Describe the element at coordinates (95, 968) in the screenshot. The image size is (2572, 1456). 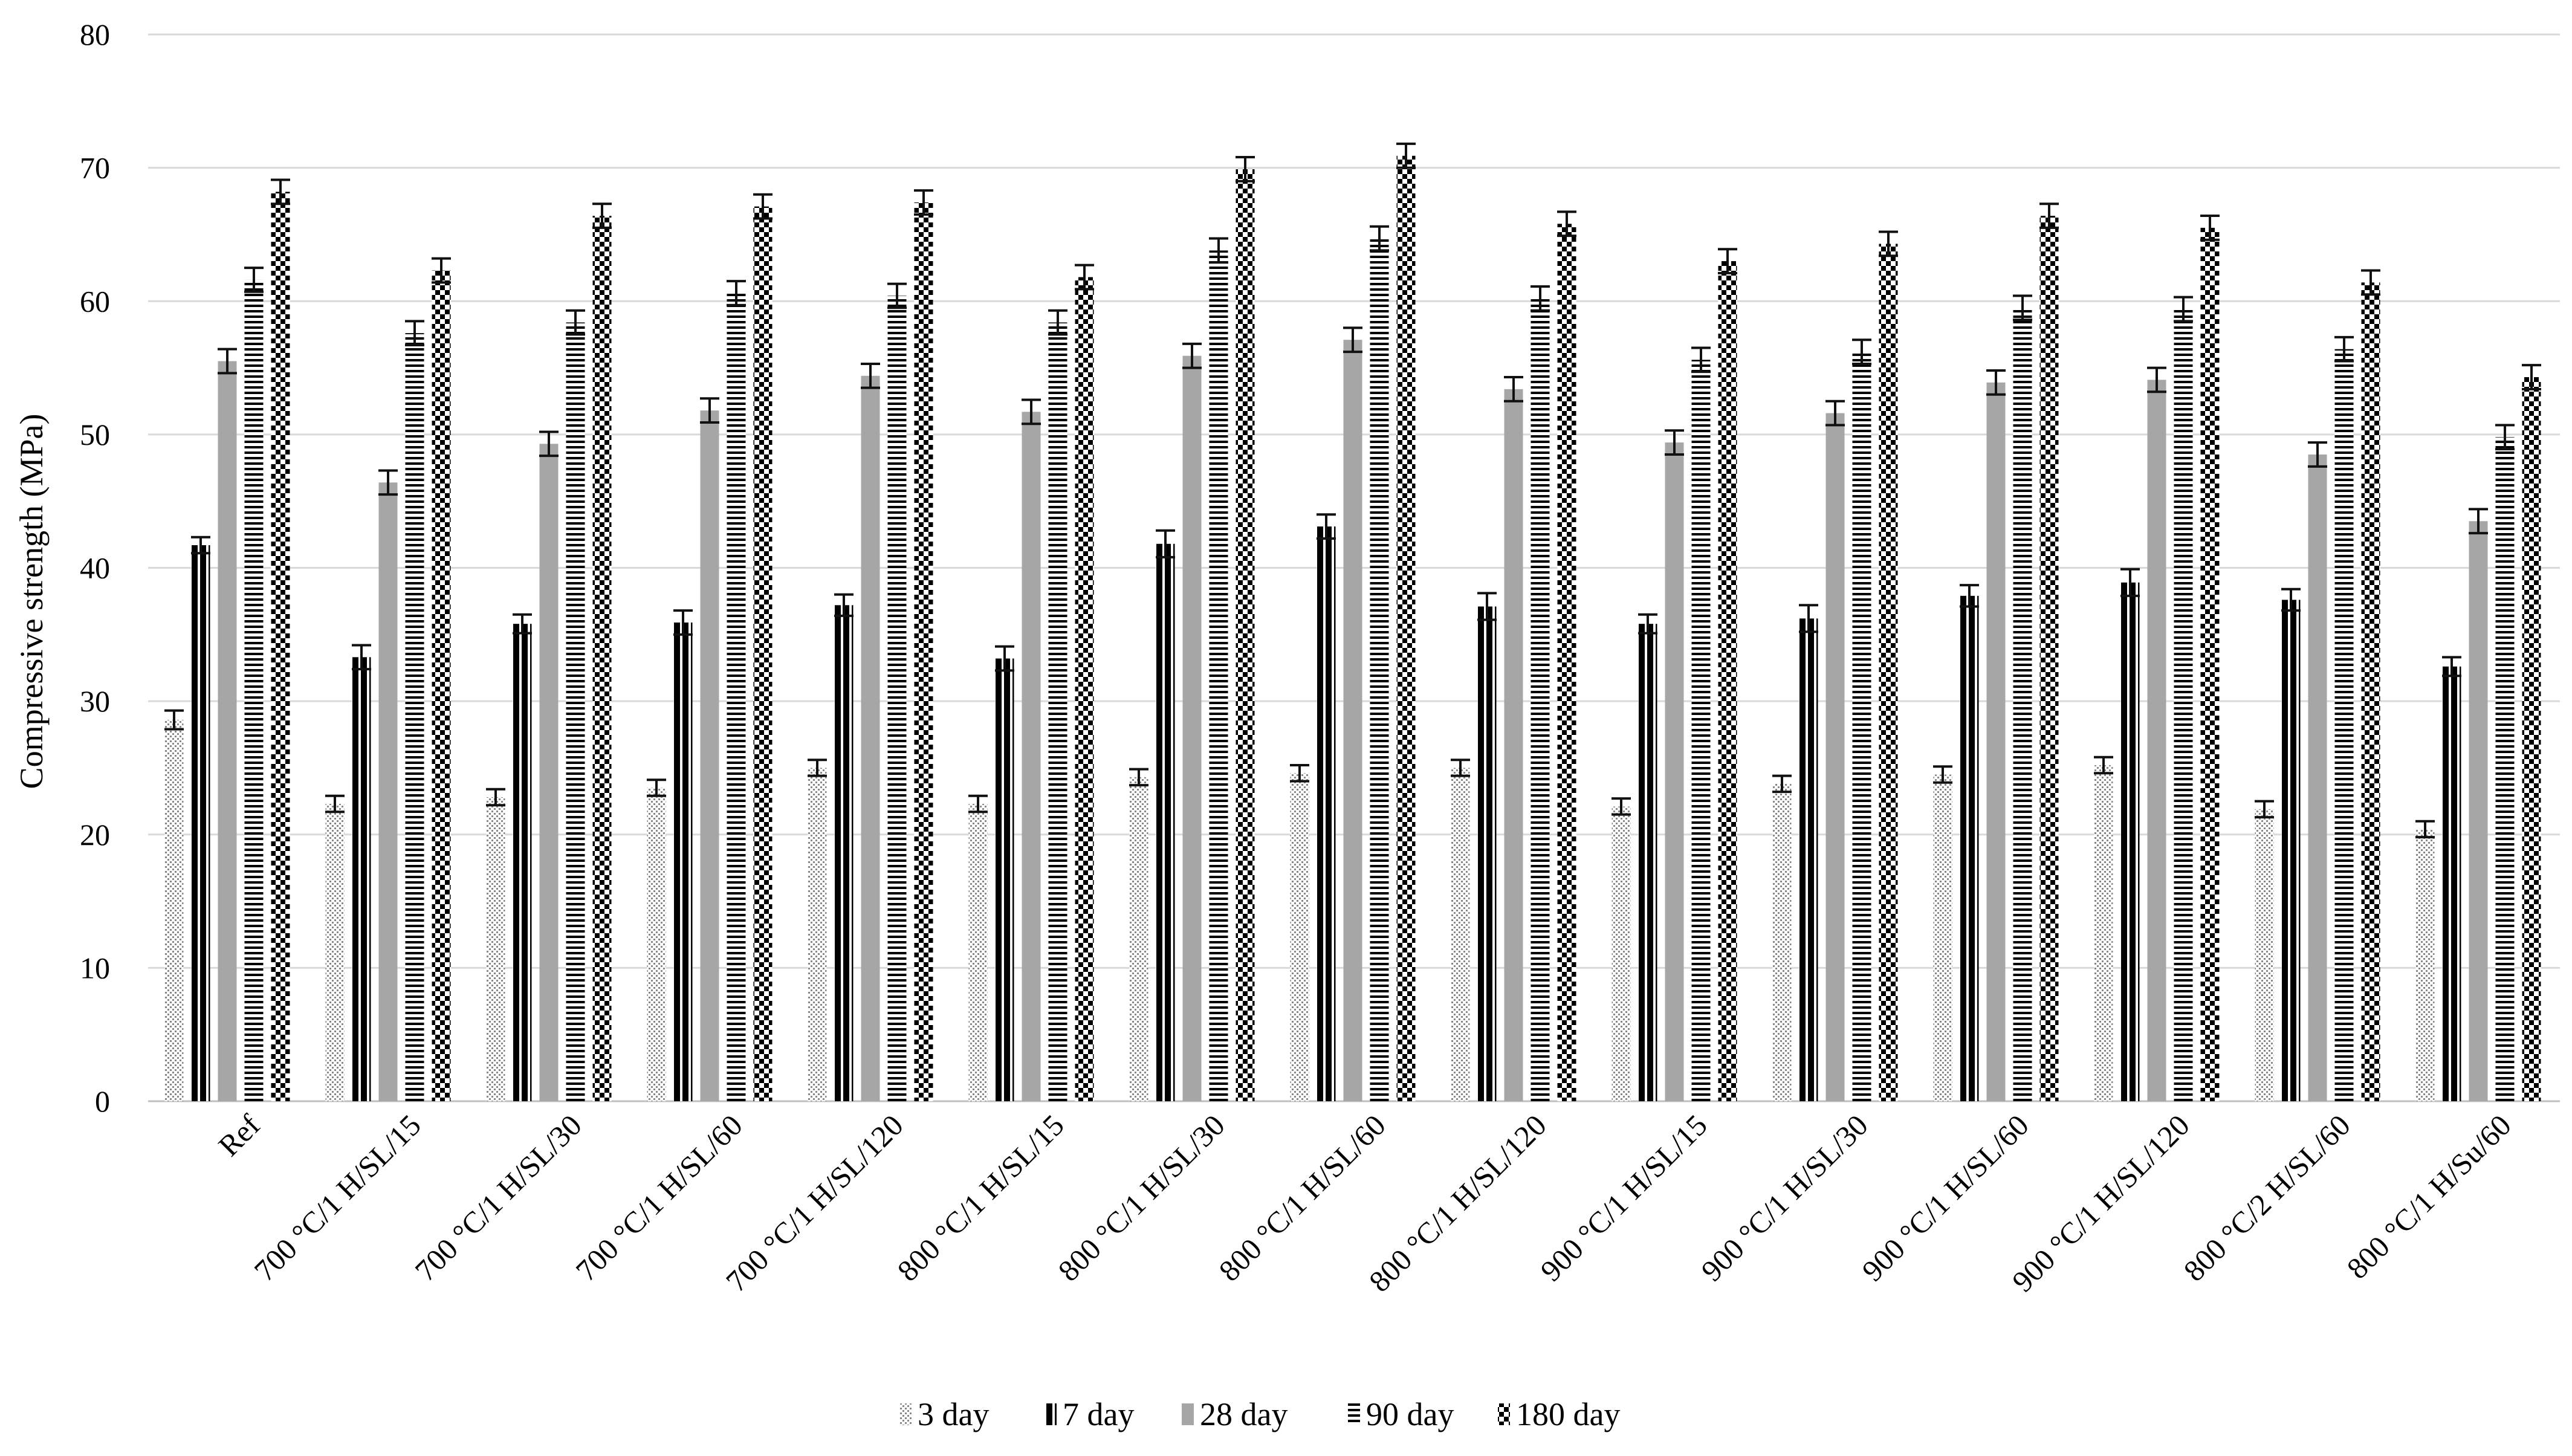
I see `y-tick-label: 10` at that location.